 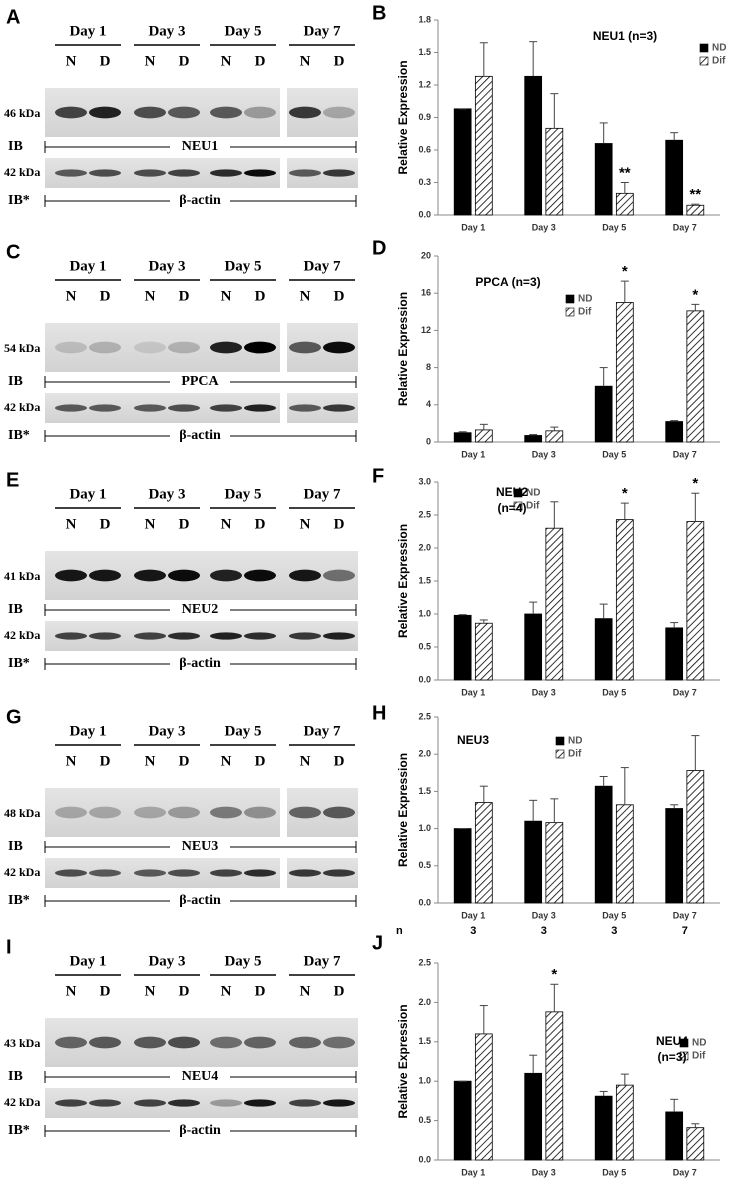 I want to click on y-tick-label: 1.5, so click(x=424, y=791).